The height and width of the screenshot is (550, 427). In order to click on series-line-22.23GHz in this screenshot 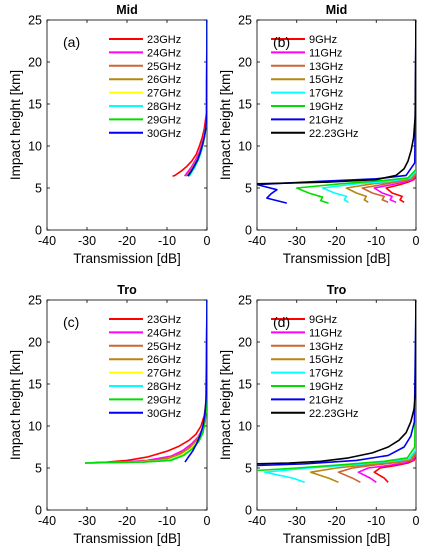, I will do `click(336, 382)`.